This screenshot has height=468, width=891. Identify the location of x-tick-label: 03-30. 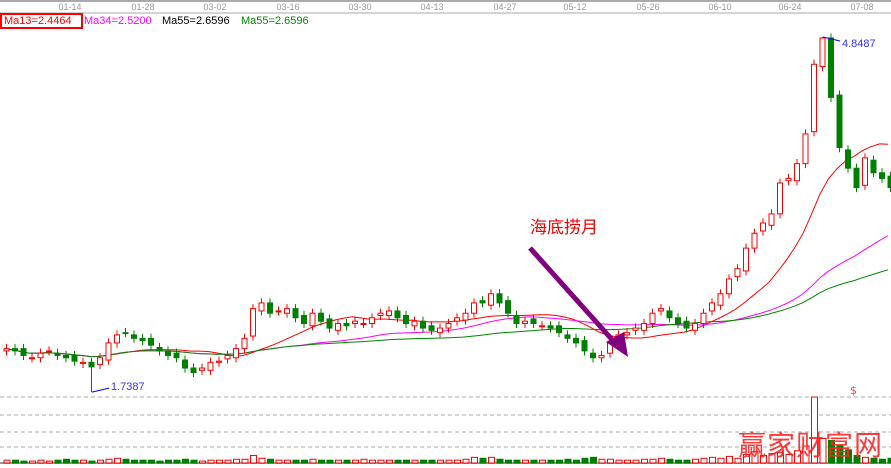
(359, 7).